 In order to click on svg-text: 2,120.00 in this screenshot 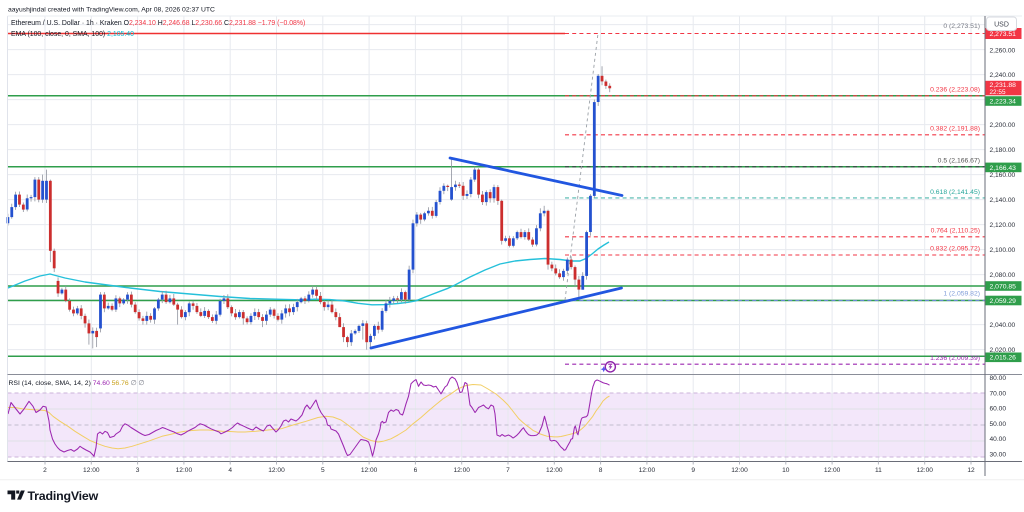, I will do `click(1003, 225)`.